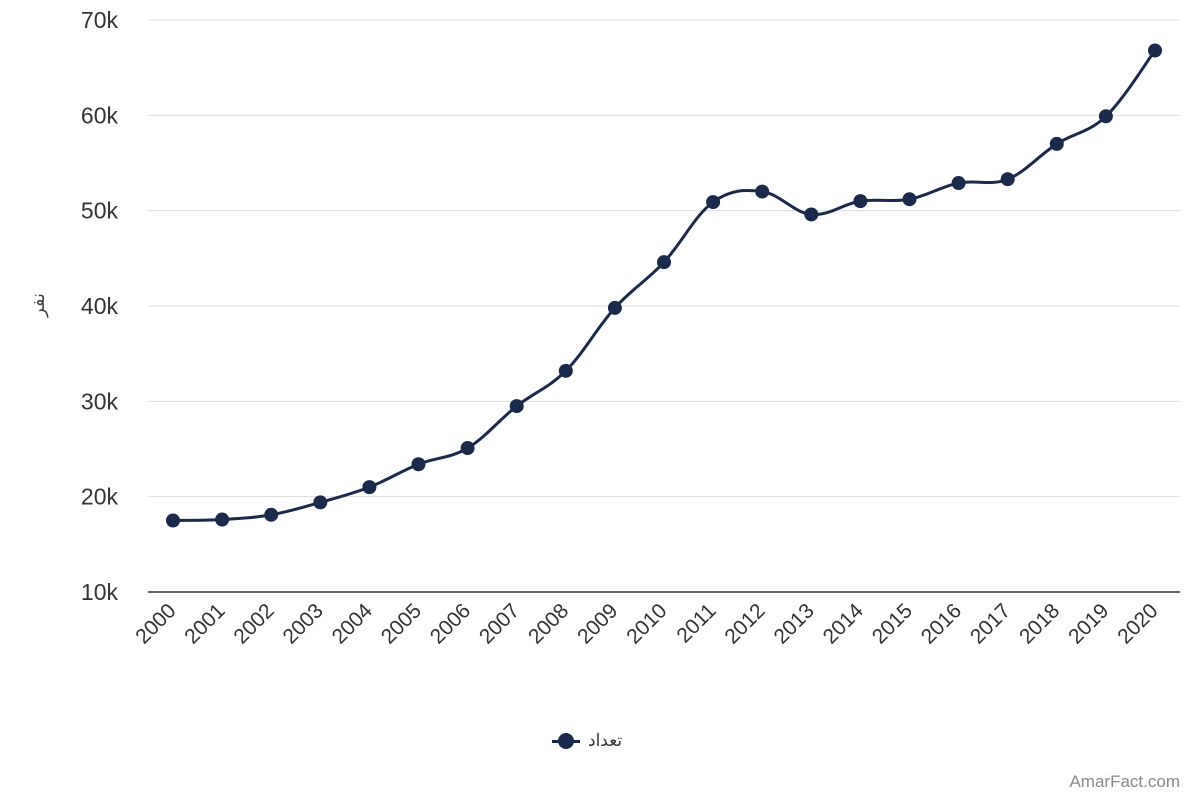  What do you see at coordinates (597, 623) in the screenshot?
I see `x-tick-label: 2009` at bounding box center [597, 623].